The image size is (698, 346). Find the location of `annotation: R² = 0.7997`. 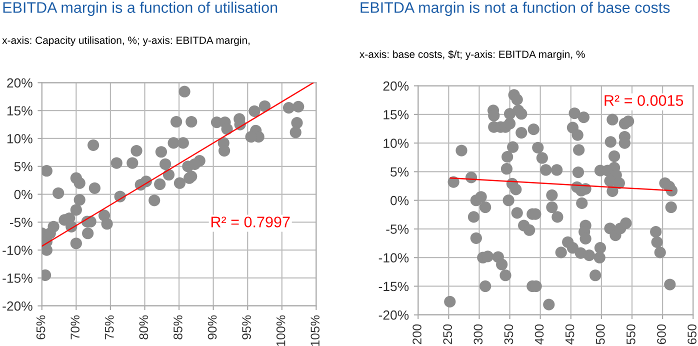

annotation: R² = 0.7997 is located at coordinates (250, 222).